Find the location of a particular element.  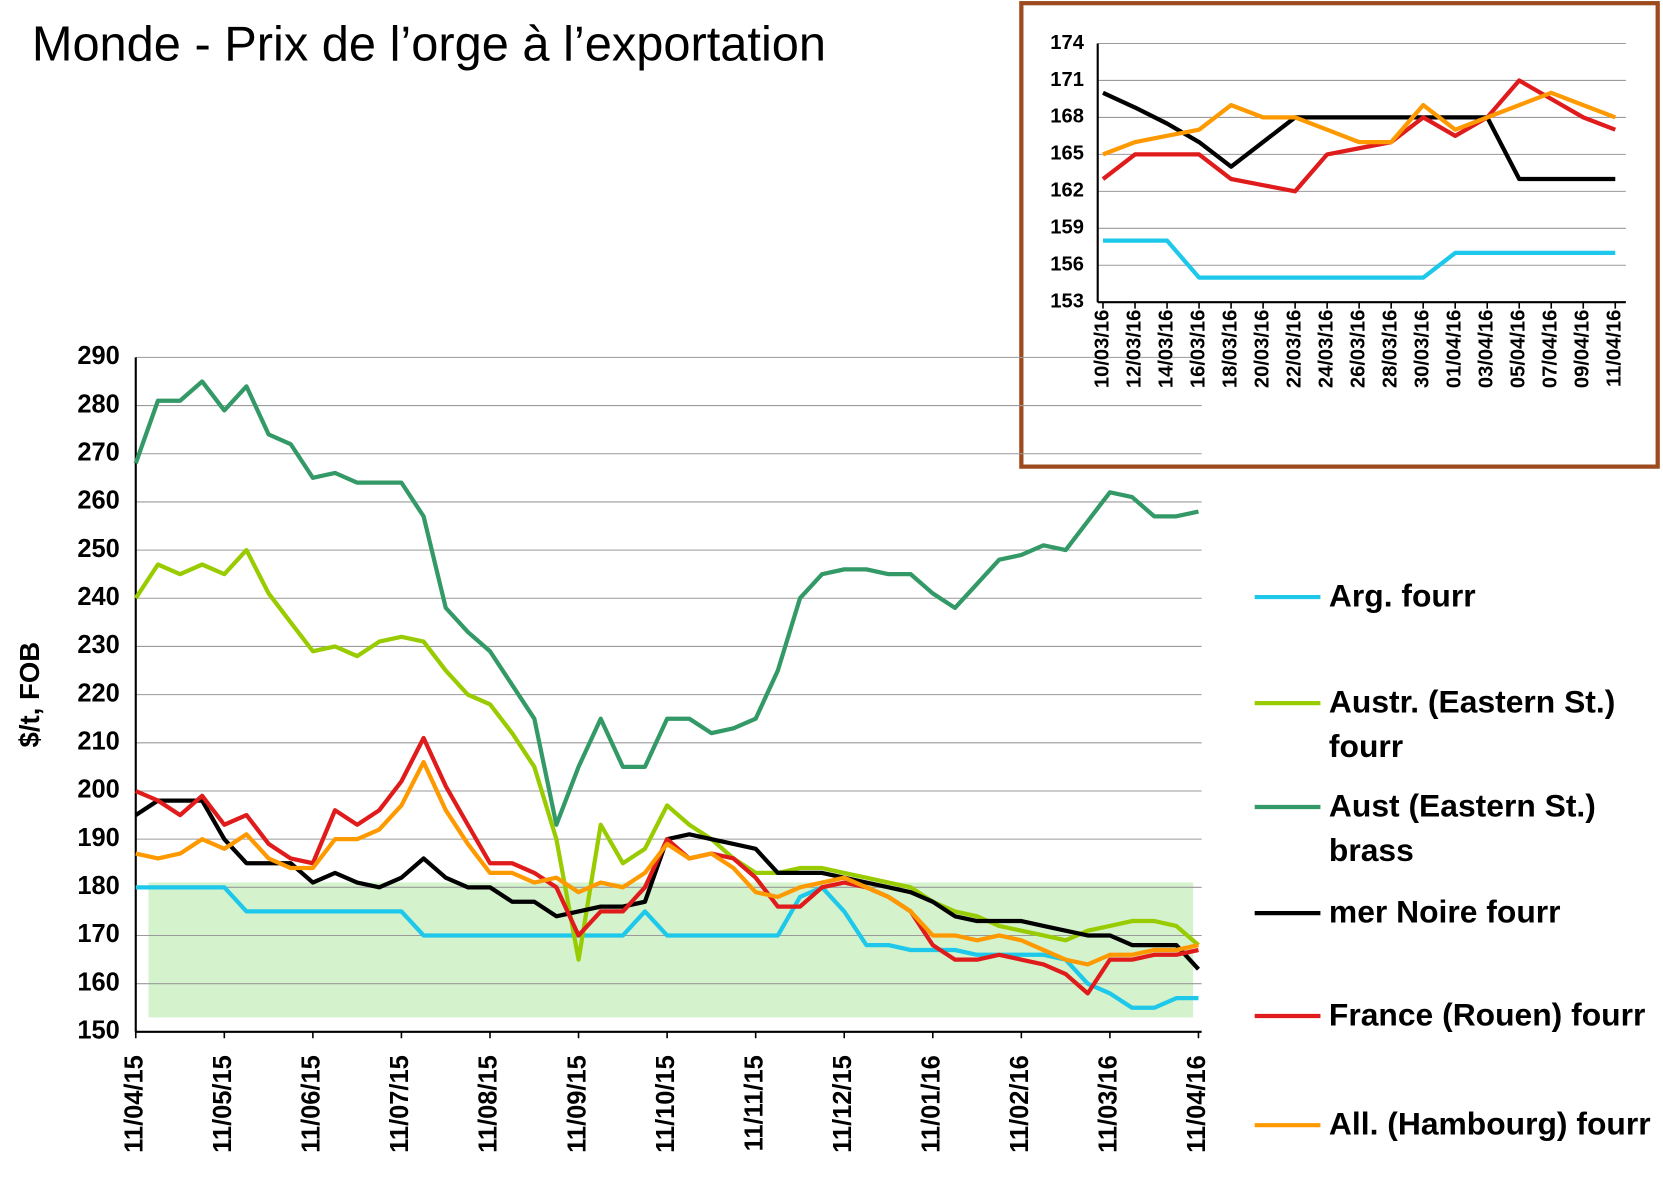

legend-item: France (Rouen) fourr is located at coordinates (1487, 1015).